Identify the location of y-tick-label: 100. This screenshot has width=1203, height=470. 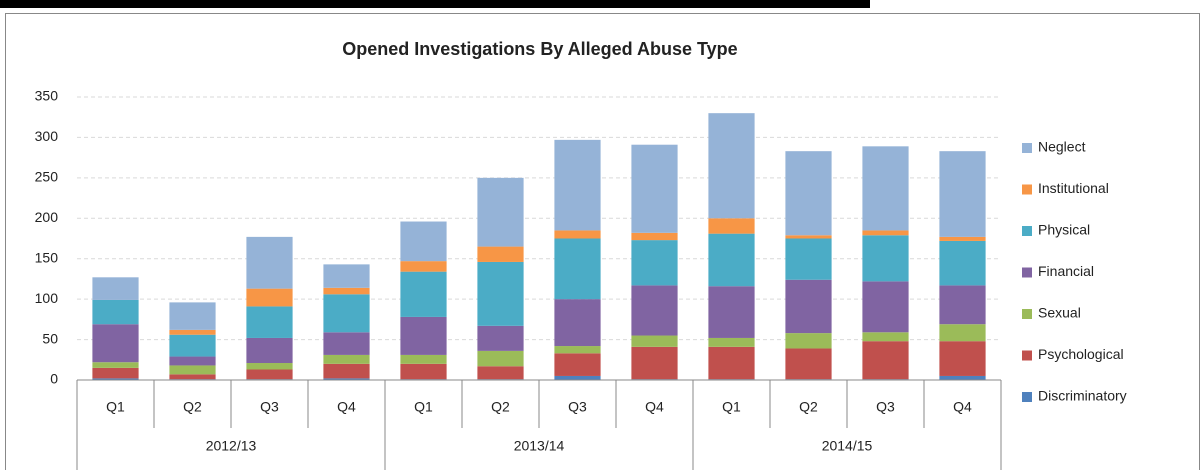
(47, 298).